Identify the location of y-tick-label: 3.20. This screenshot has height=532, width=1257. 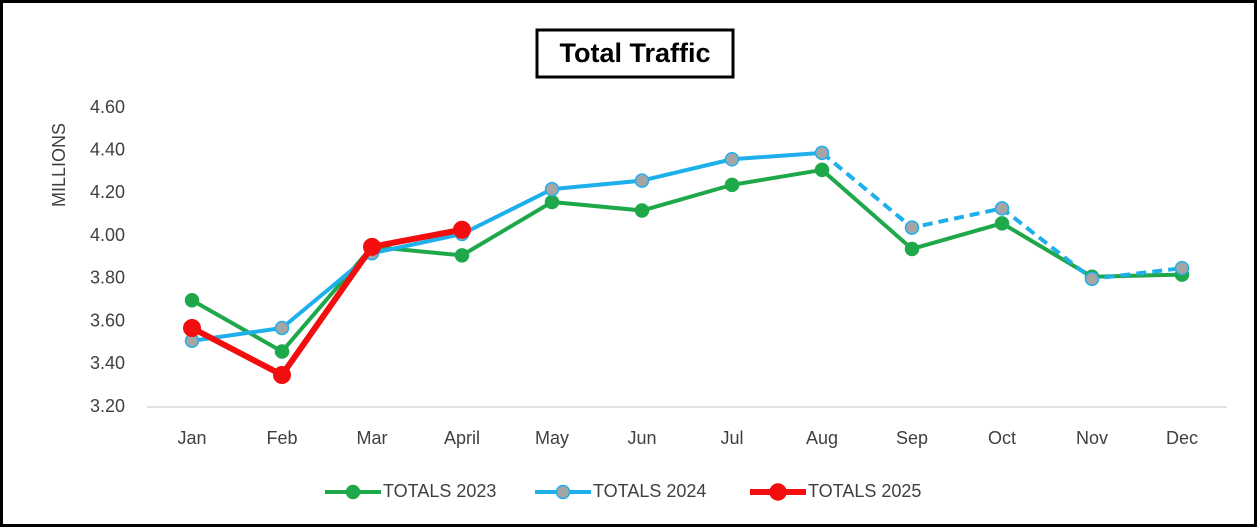
(107, 406).